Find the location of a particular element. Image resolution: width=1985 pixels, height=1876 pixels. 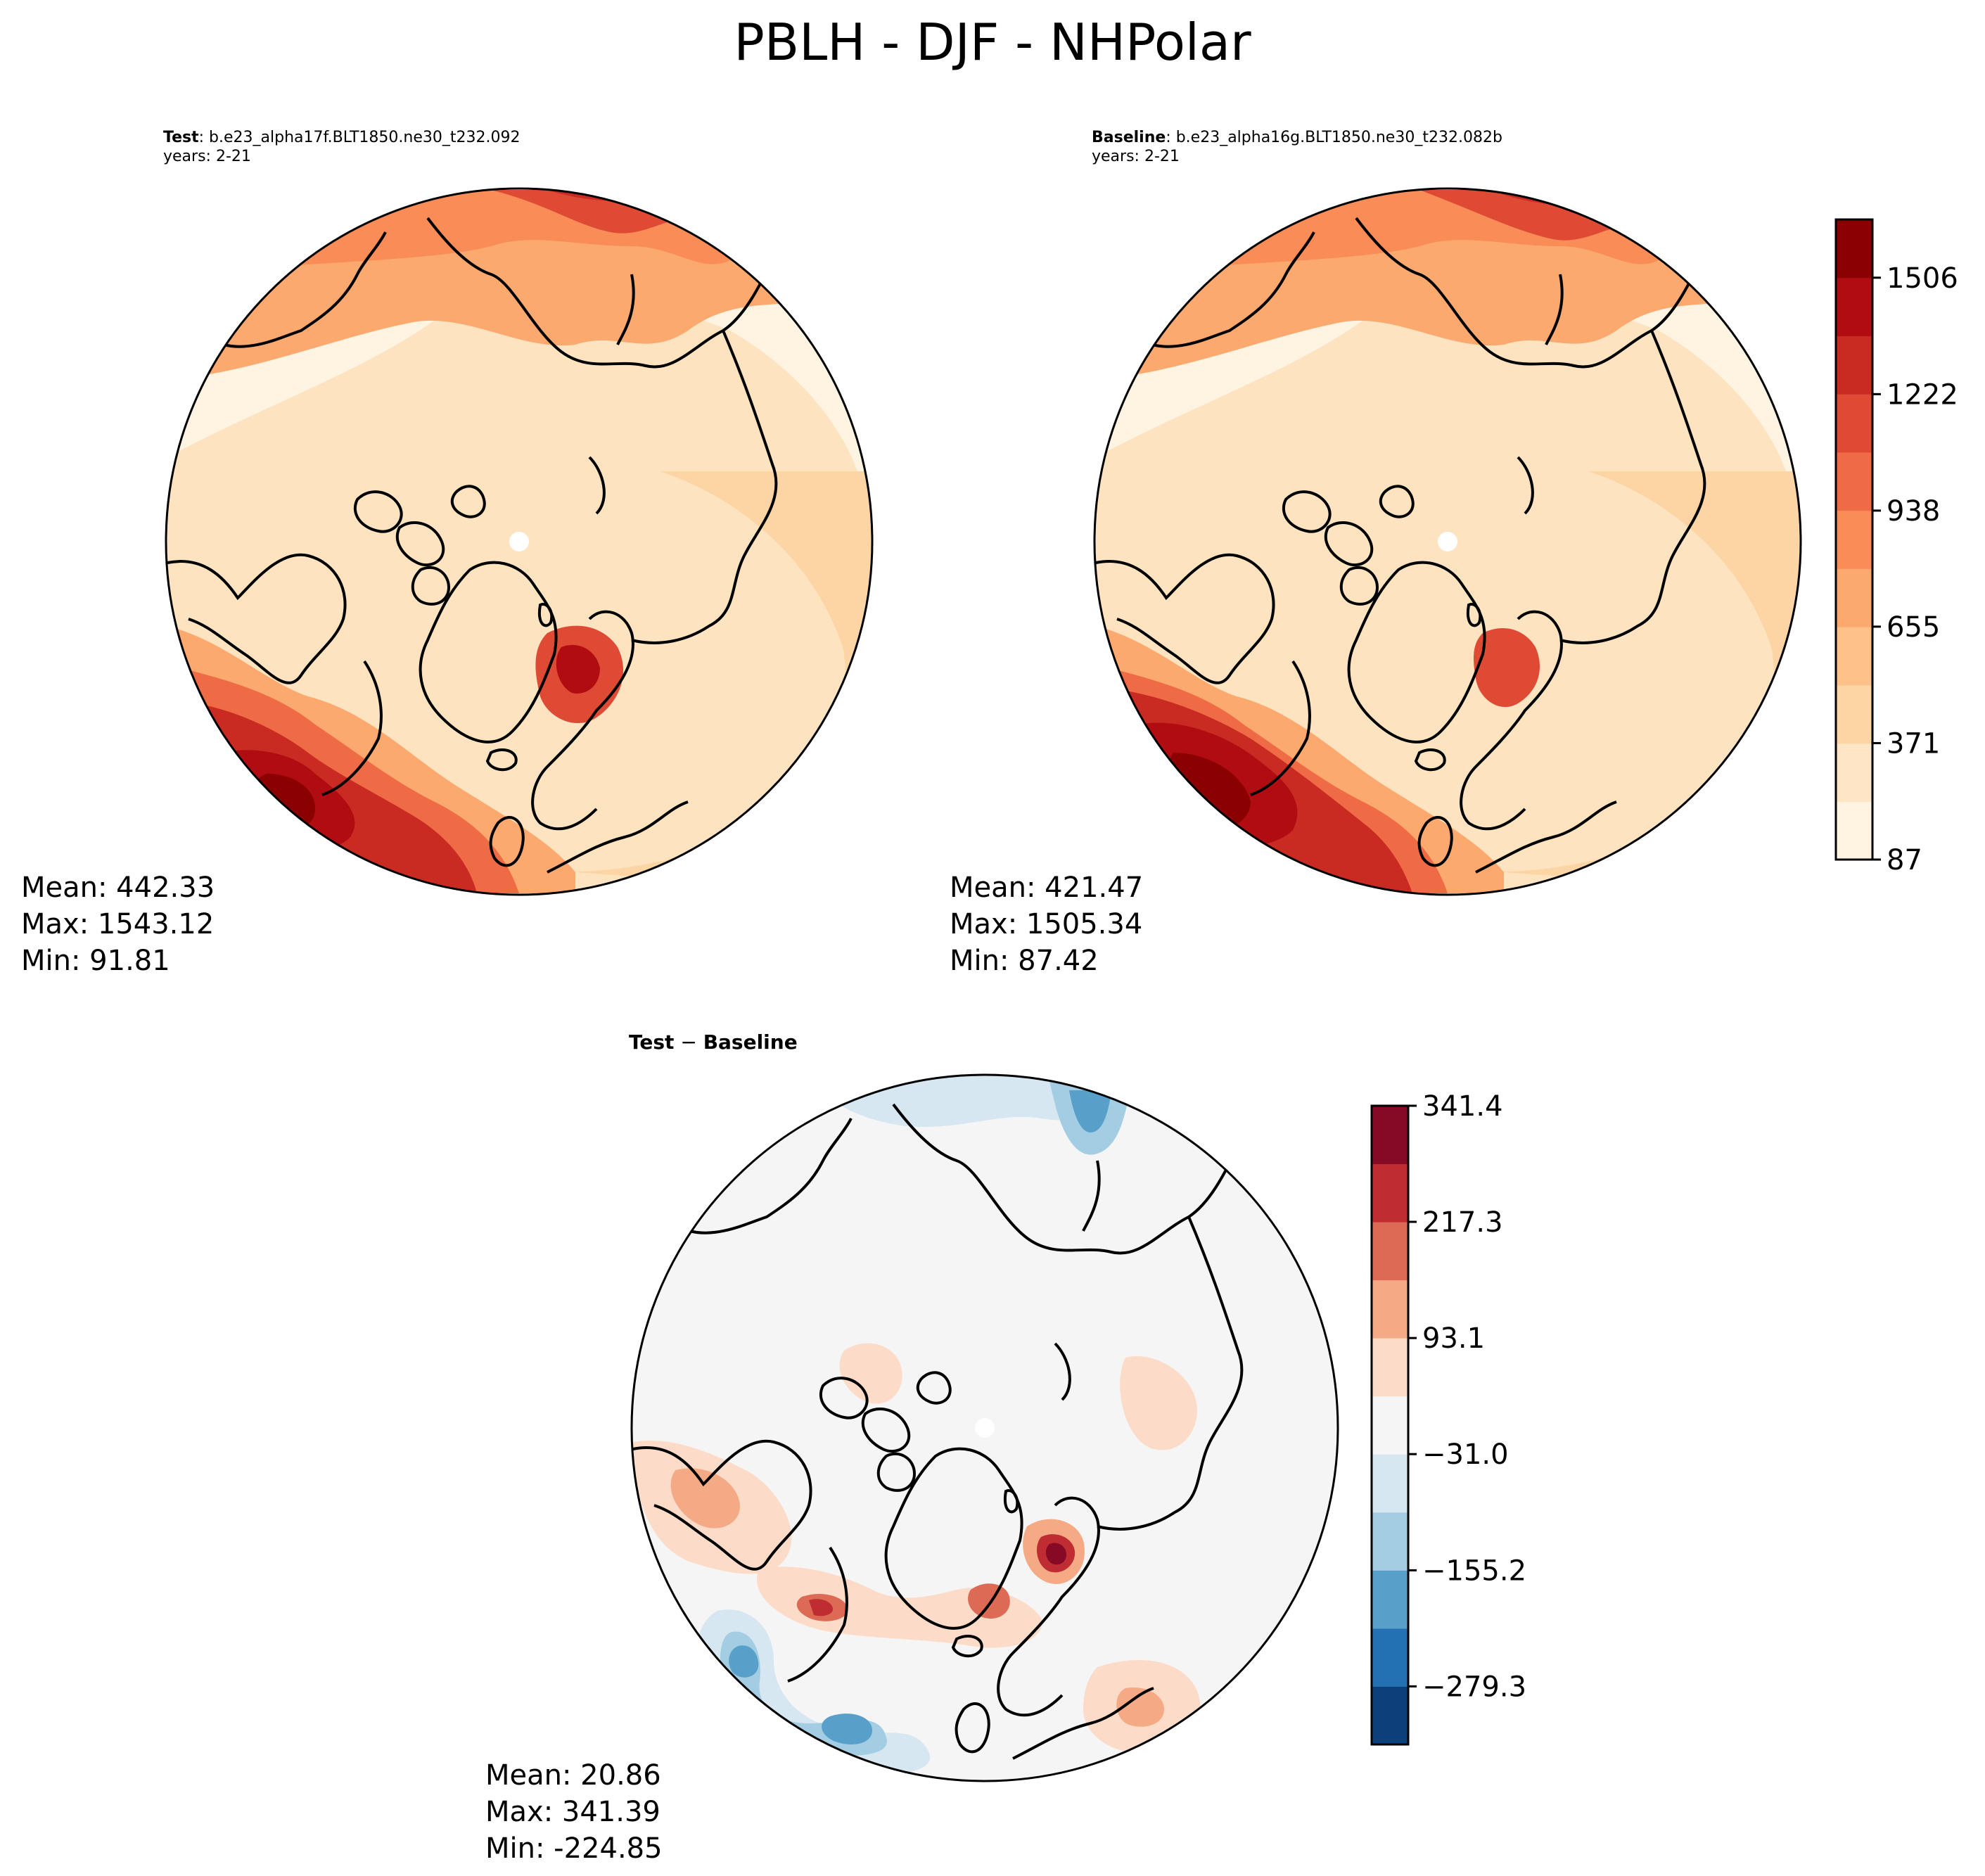

baseline-max: Max: 1505.34 is located at coordinates (1046, 924).